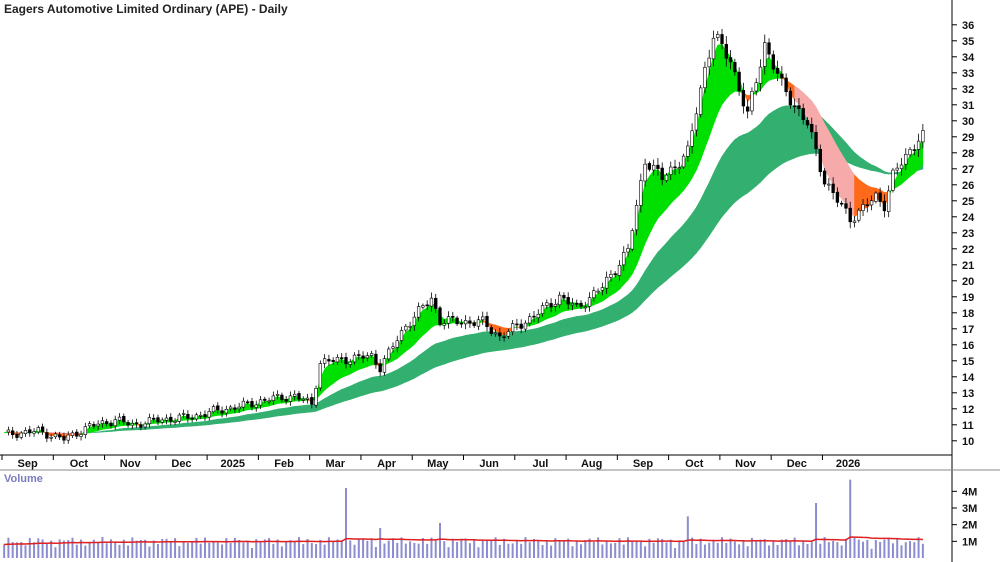 The image size is (1000, 562). I want to click on volume-moving-average, so click(463, 541).